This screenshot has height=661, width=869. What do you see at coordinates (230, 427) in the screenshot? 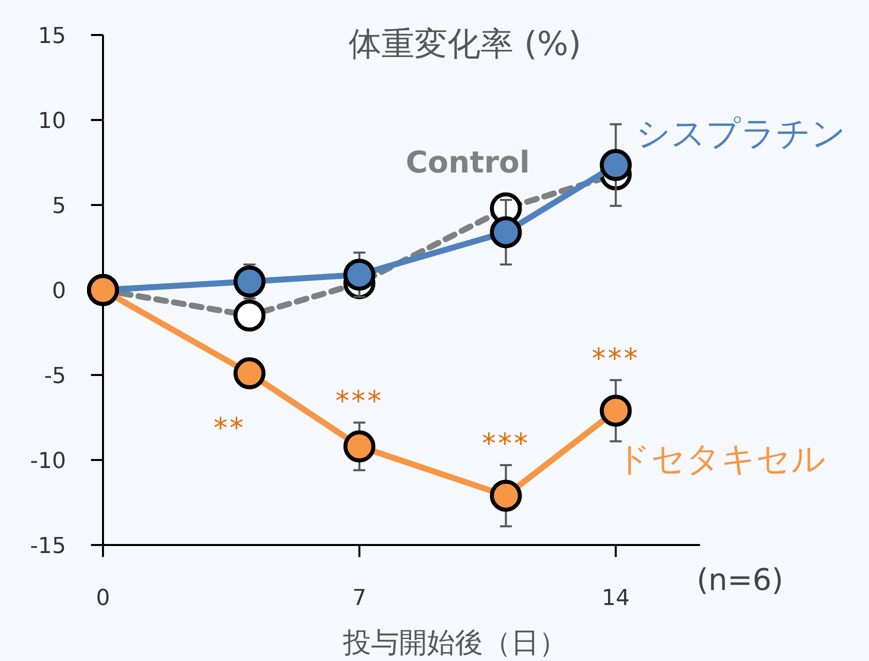
I see `annotation: **` at bounding box center [230, 427].